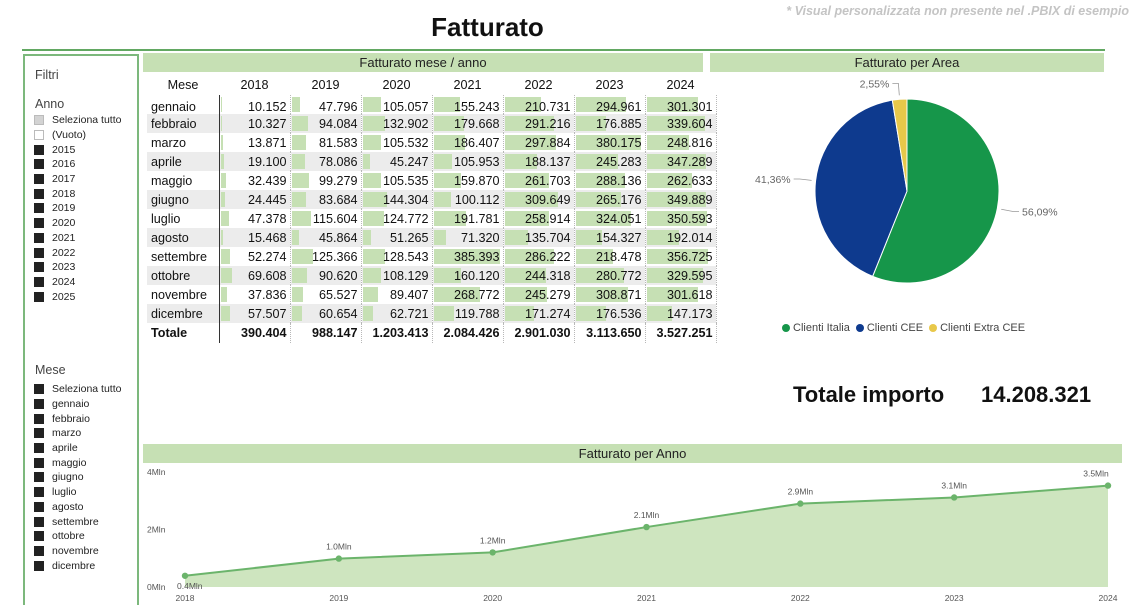  What do you see at coordinates (77, 521) in the screenshot?
I see `mese-option-settembre: settembre` at bounding box center [77, 521].